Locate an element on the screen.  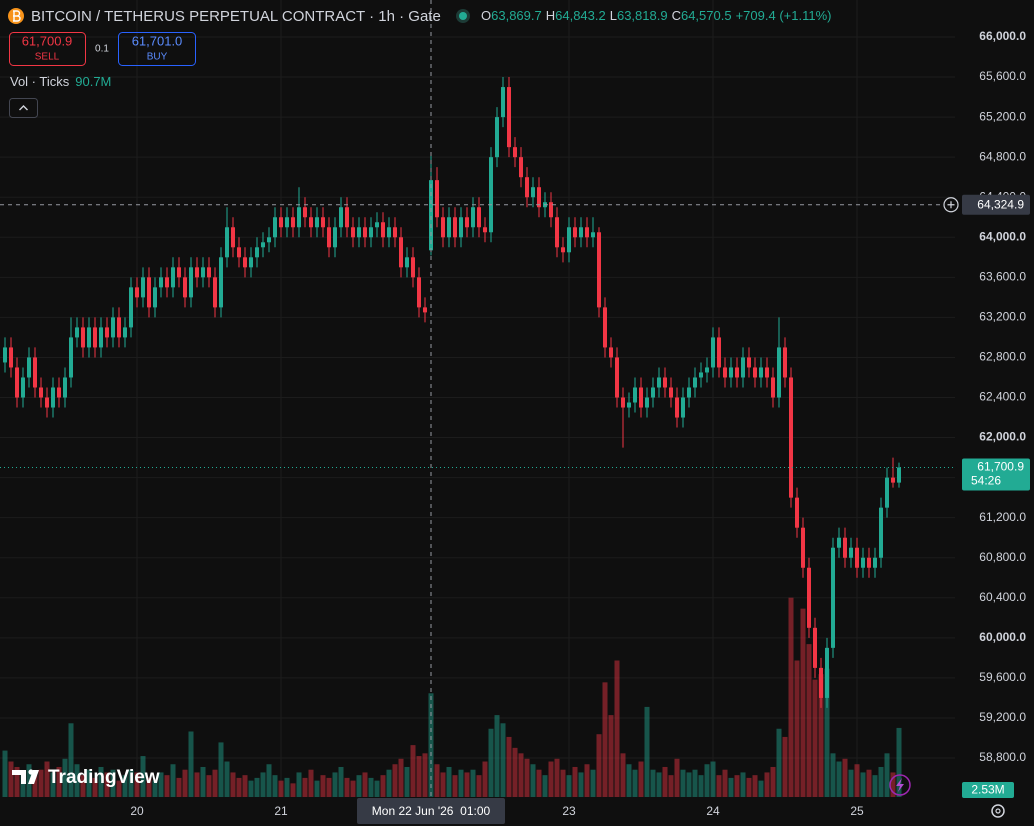
sell-button is located at coordinates (47, 49).